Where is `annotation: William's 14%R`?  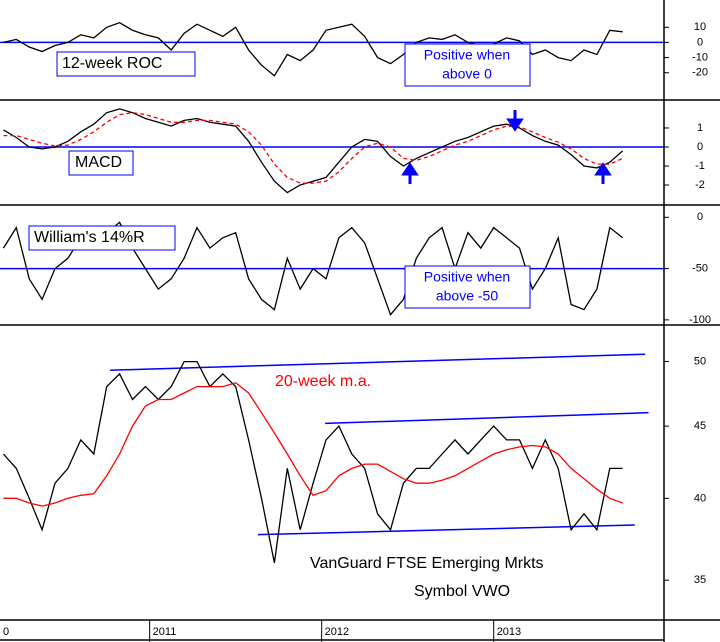 annotation: William's 14%R is located at coordinates (89, 237).